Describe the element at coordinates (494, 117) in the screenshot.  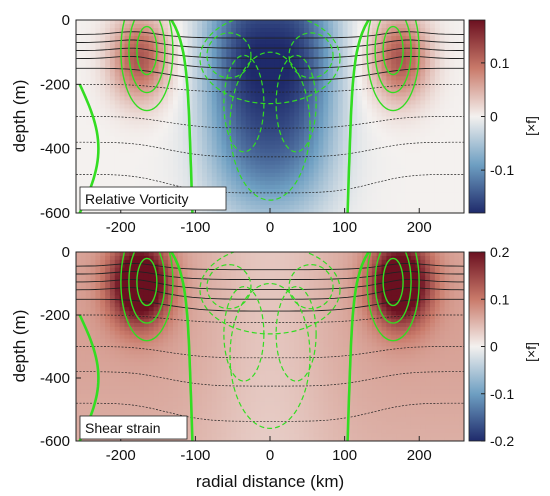
I see `colorbar-tick-label: 0` at that location.